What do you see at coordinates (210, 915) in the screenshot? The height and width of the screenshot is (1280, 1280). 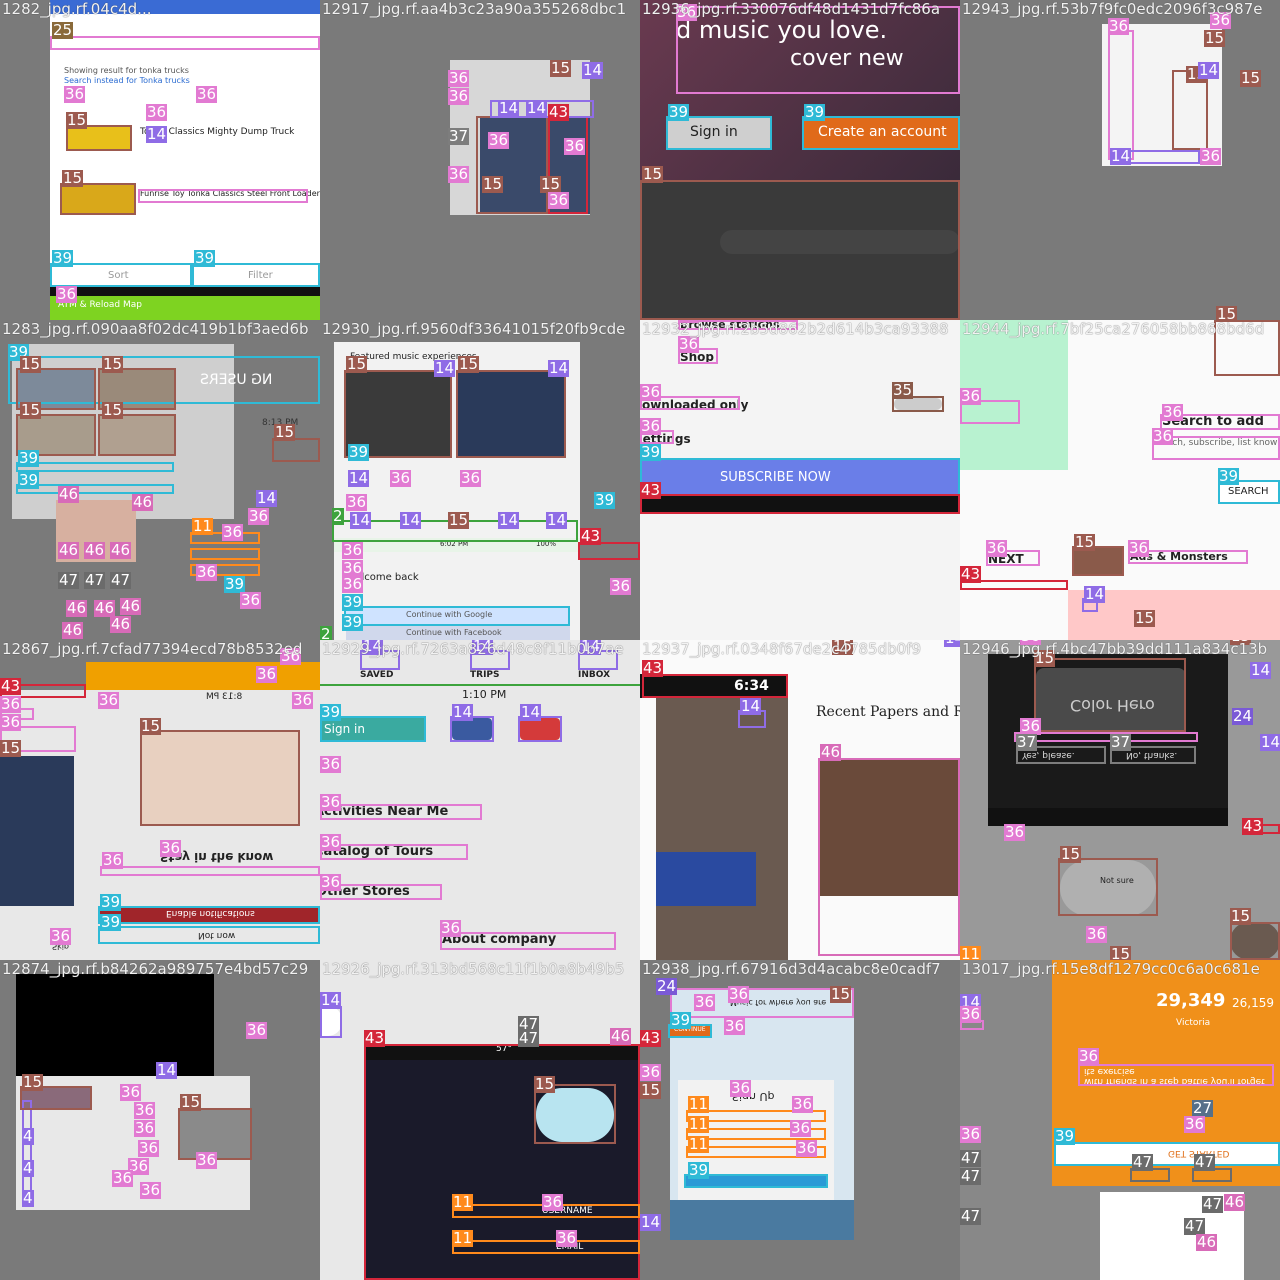 I see `enable-notifications-button` at bounding box center [210, 915].